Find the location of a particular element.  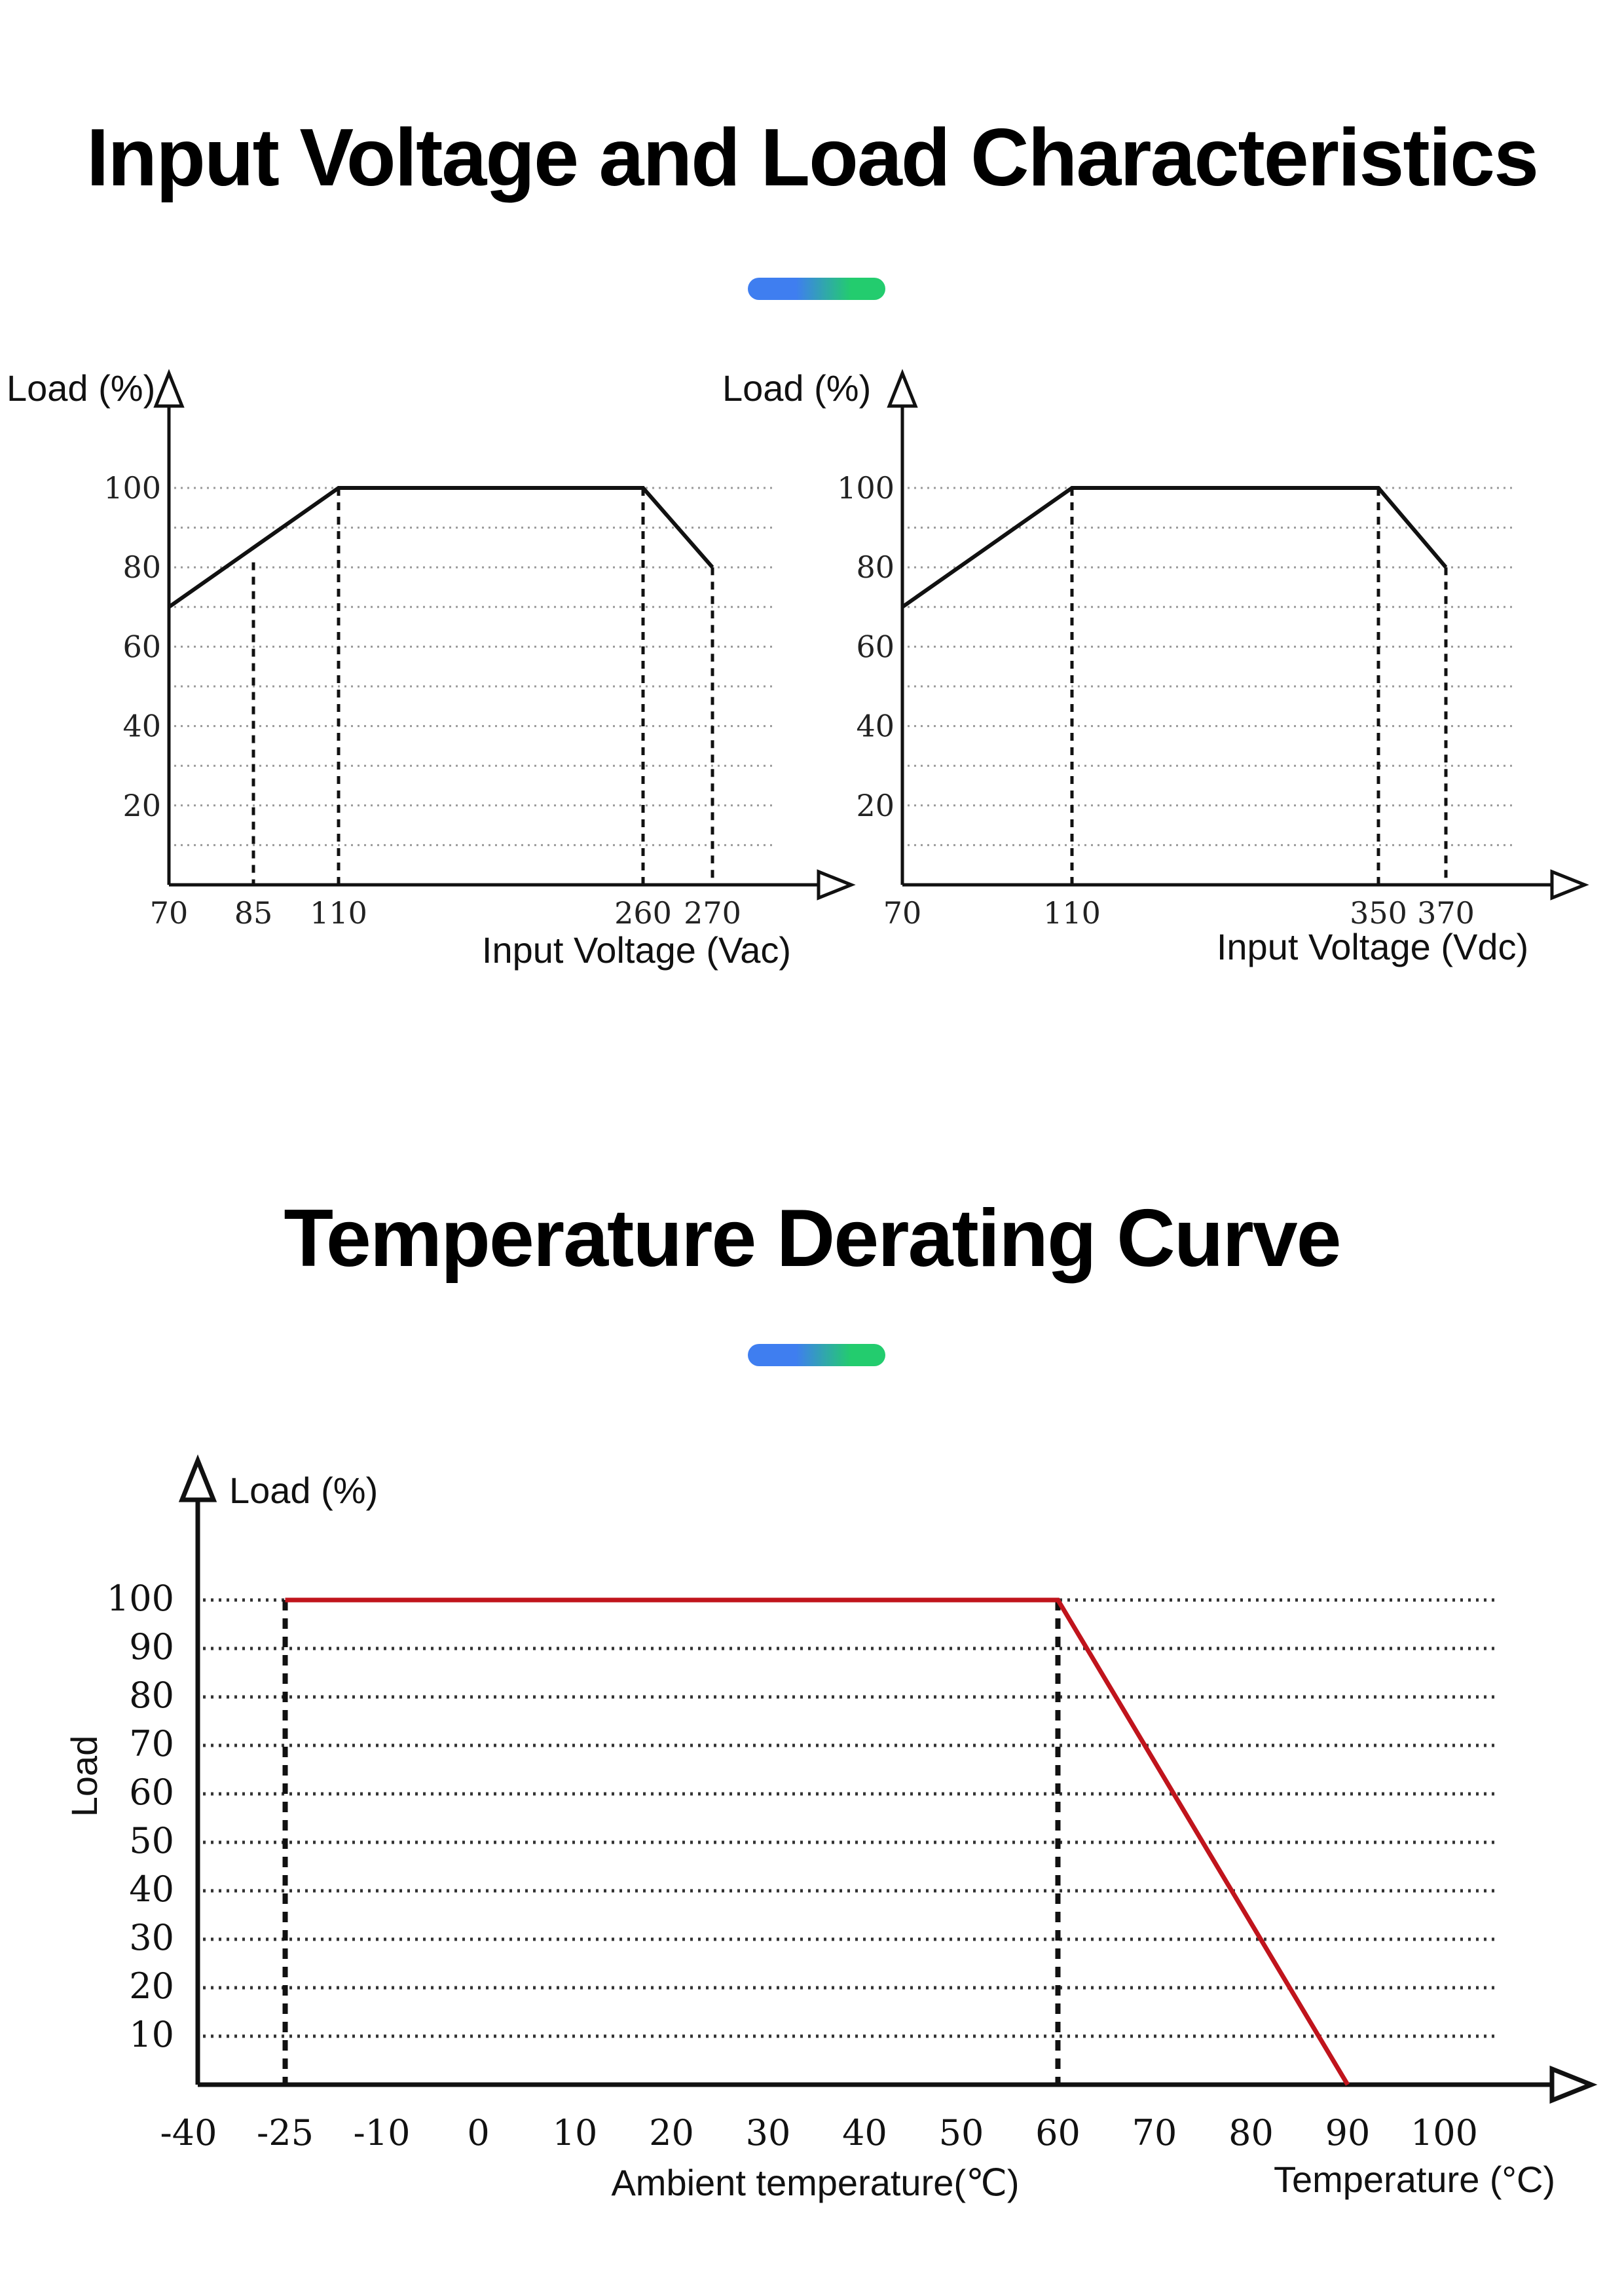

chart3-x-axis-label: Ambient temperature(℃) is located at coordinates (815, 2183).